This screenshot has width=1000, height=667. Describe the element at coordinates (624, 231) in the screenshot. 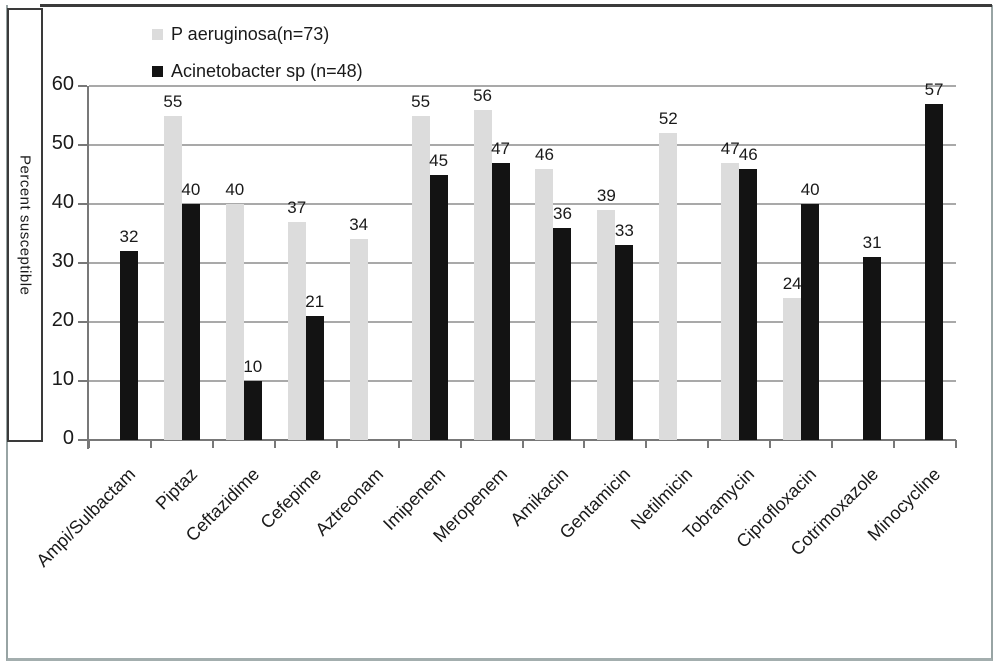

I see `bar-value-label-gentamicin-acinetobacter: 33` at that location.